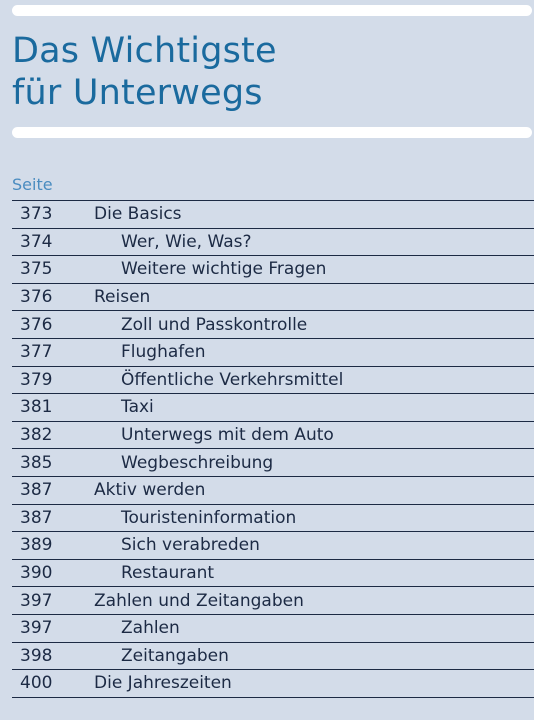  Describe the element at coordinates (36, 379) in the screenshot. I see `toc-page-number: 379` at that location.